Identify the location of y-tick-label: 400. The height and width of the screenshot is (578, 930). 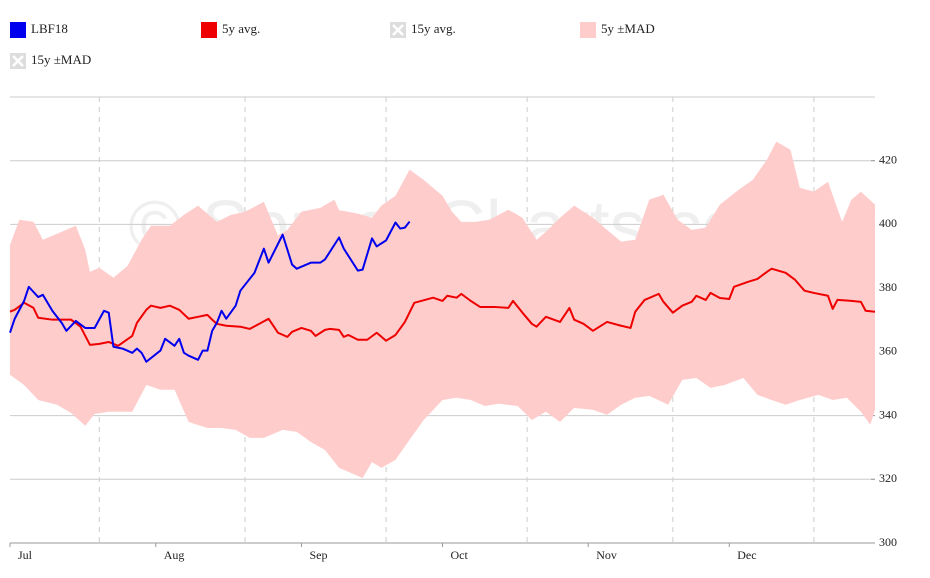
(888, 223).